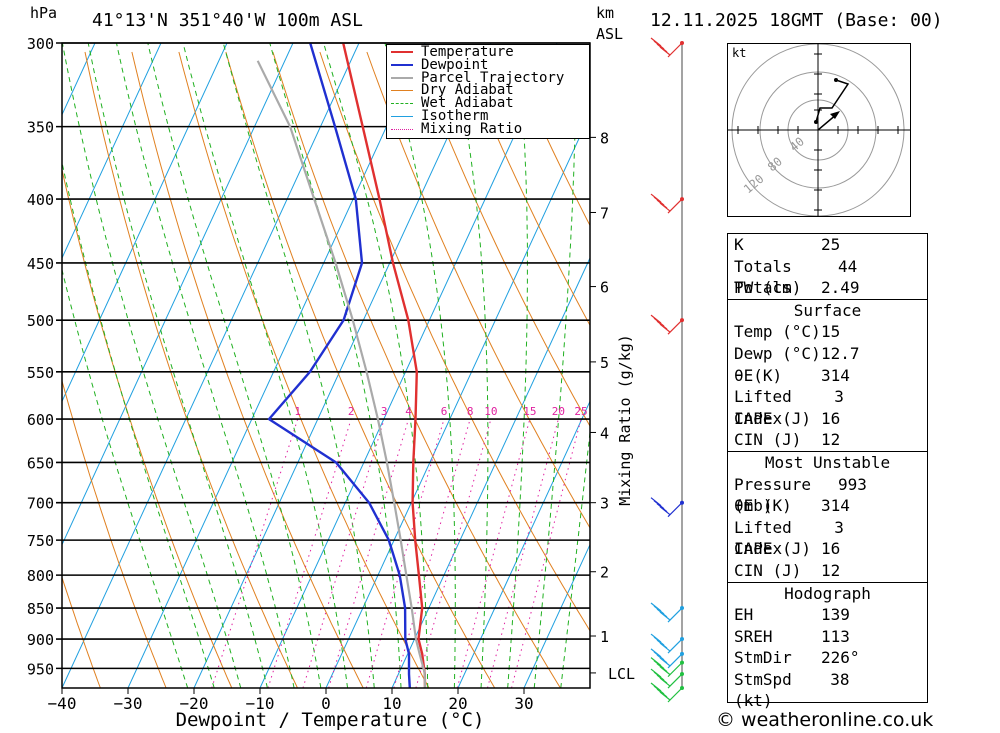  Describe the element at coordinates (529, 411) in the screenshot. I see `mixing-ratio-label: 15` at that location.